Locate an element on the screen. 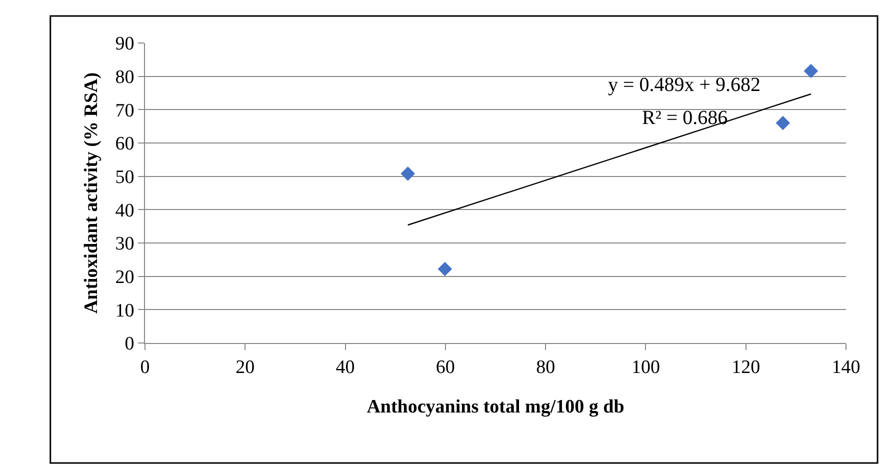 Image resolution: width=884 pixels, height=474 pixels. x-tick-label: 100 is located at coordinates (645, 367).